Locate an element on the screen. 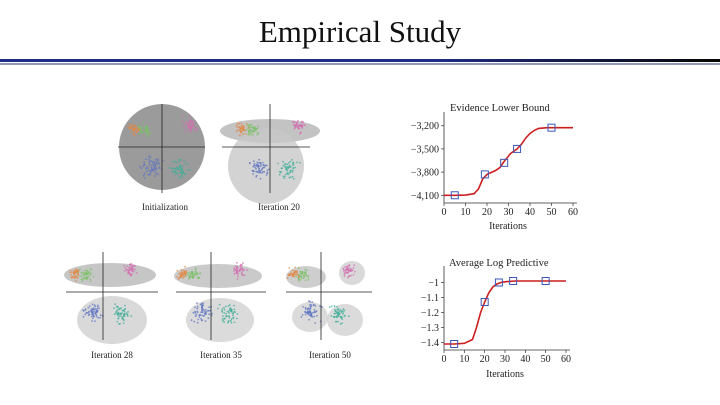 The image size is (720, 405). y-tick-label: −1.1 is located at coordinates (430, 298).